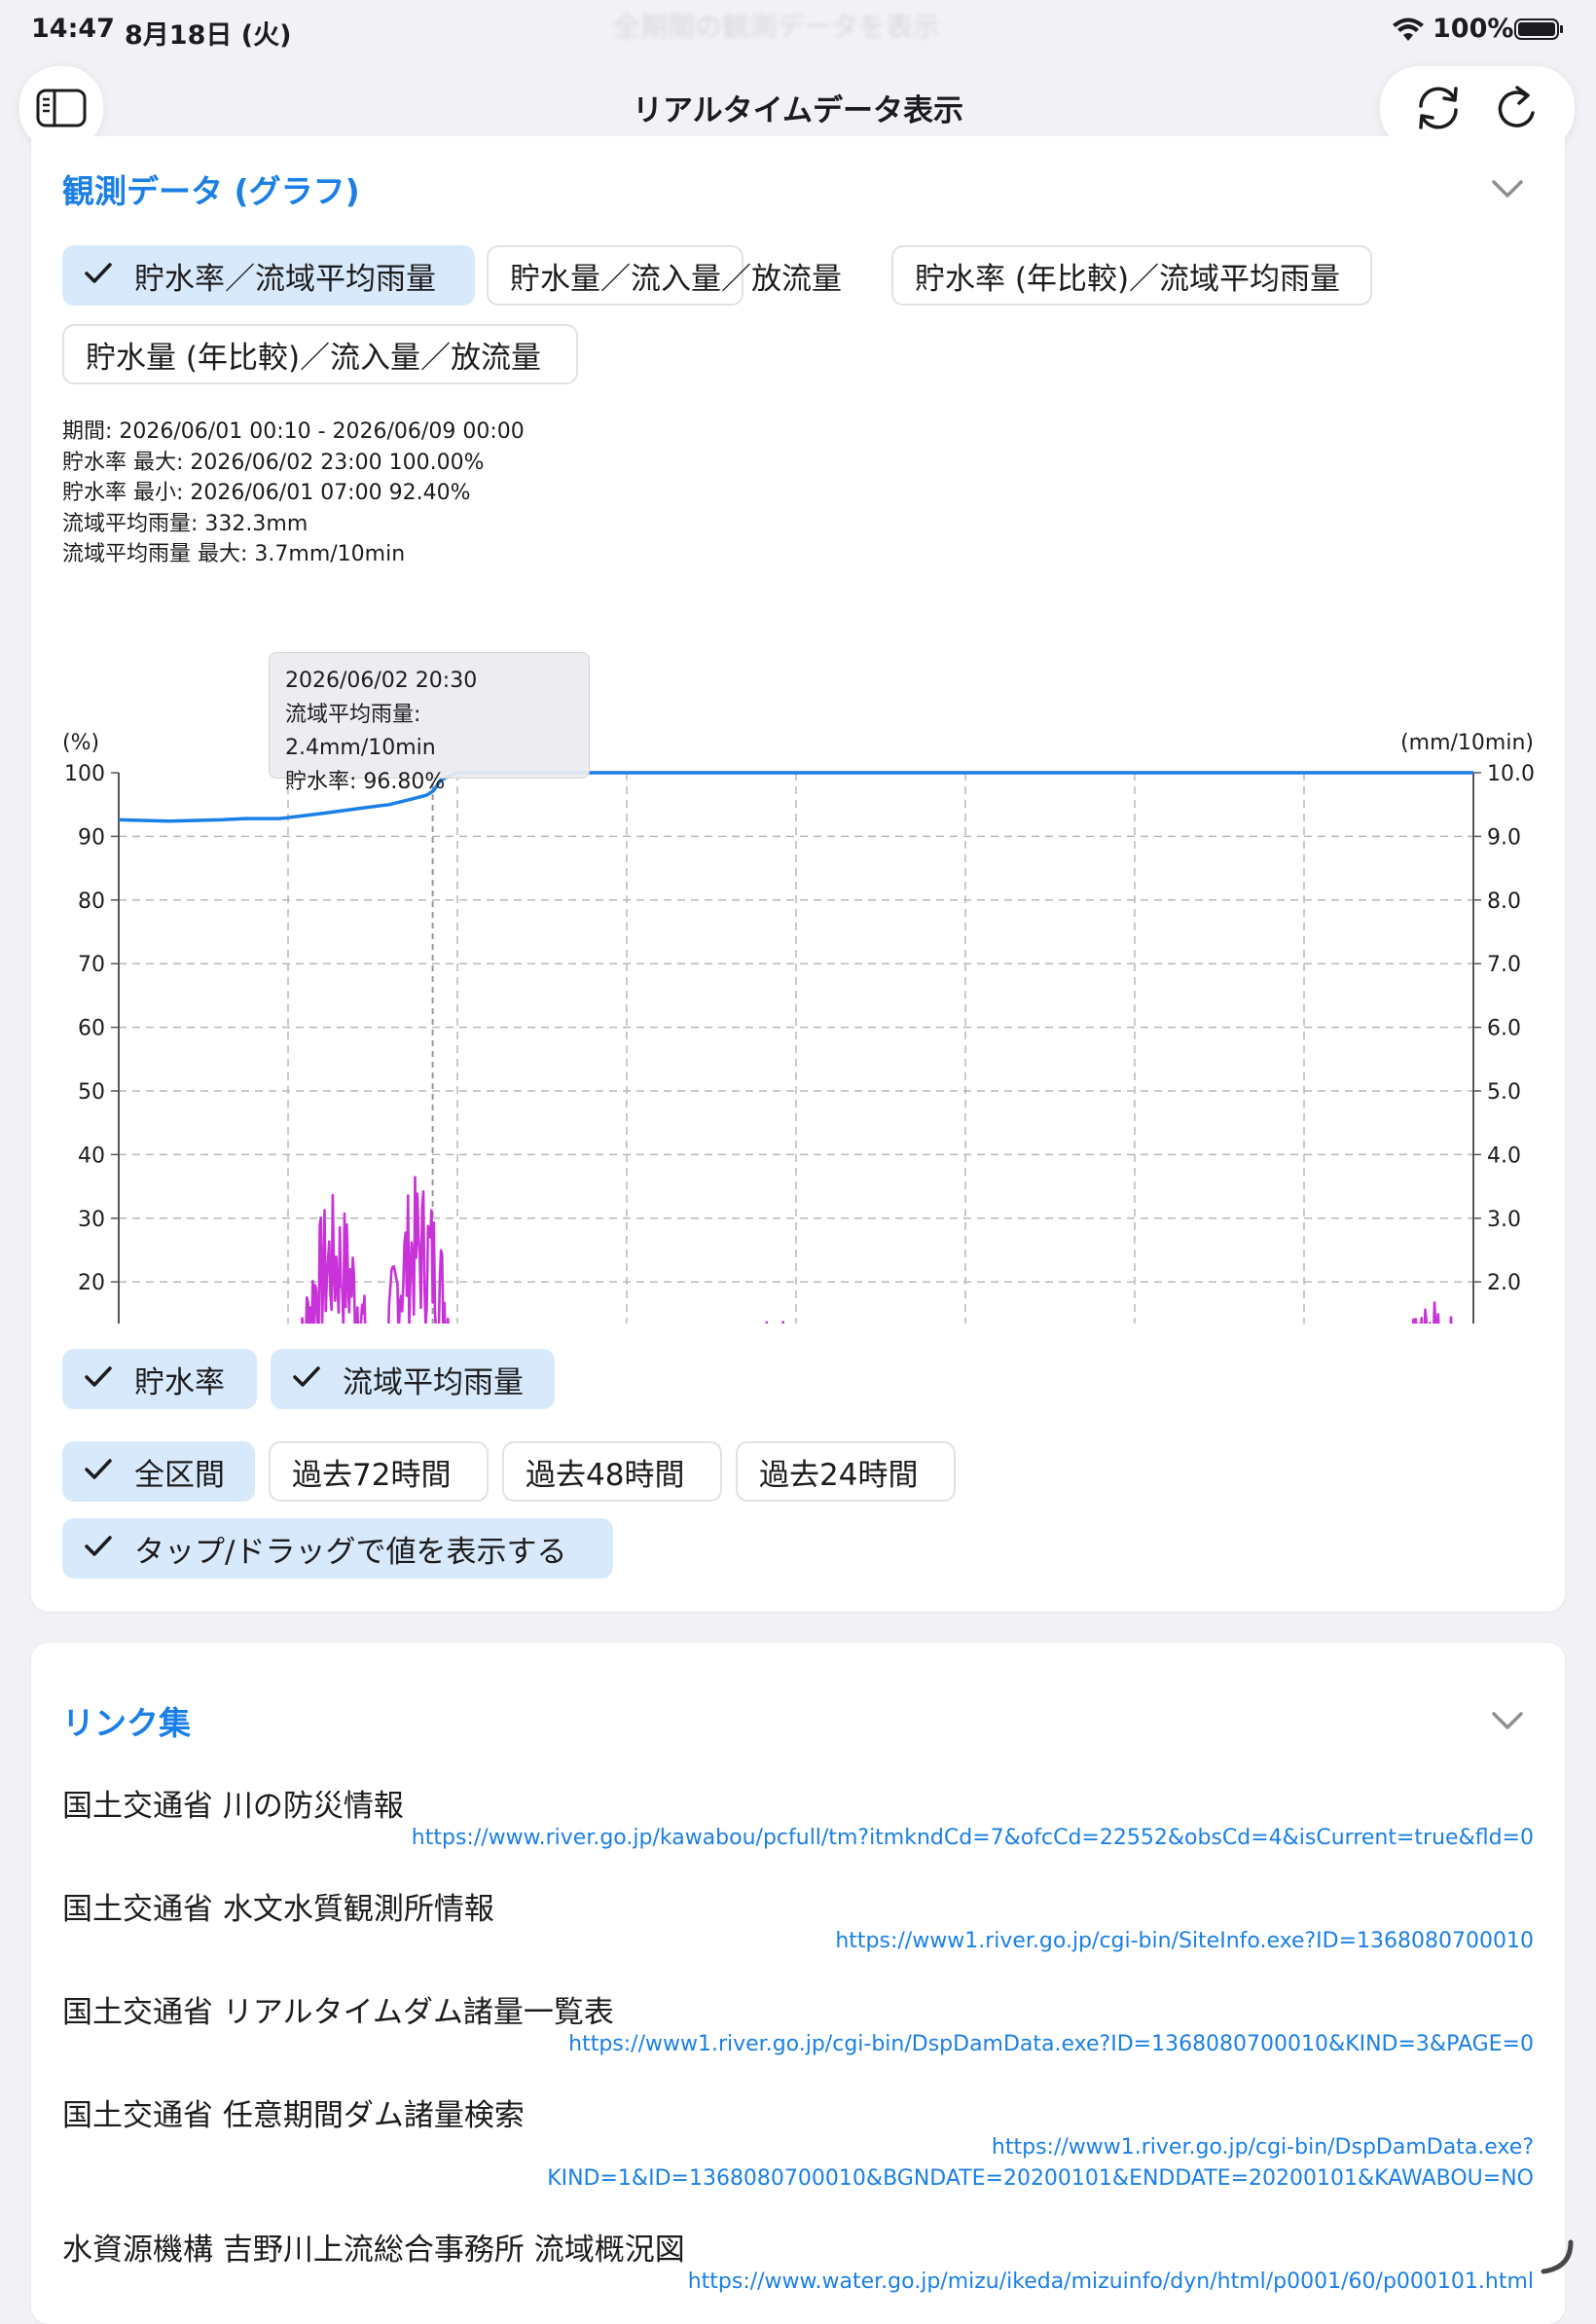  I want to click on link-title-damdata: 国土交通省 リアルタイムダム諸量一覧表, so click(338, 2012).